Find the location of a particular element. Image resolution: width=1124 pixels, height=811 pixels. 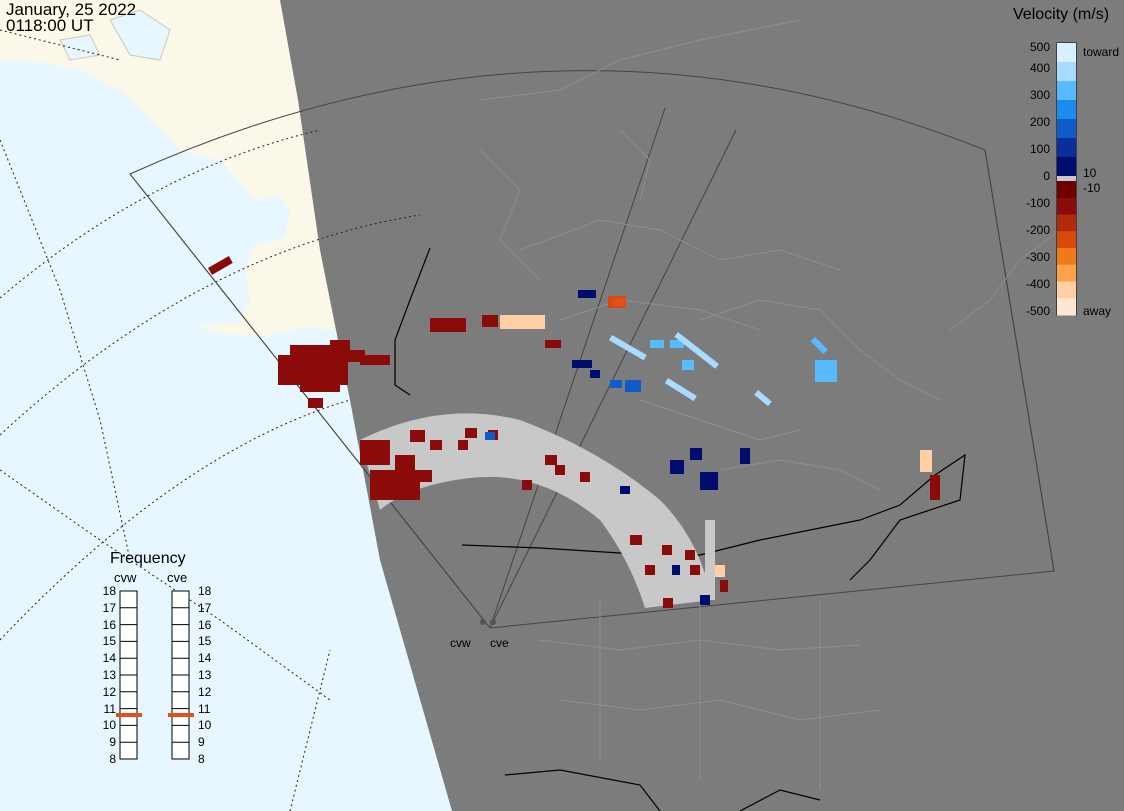

frequency-label-cve: 13 is located at coordinates (205, 675).